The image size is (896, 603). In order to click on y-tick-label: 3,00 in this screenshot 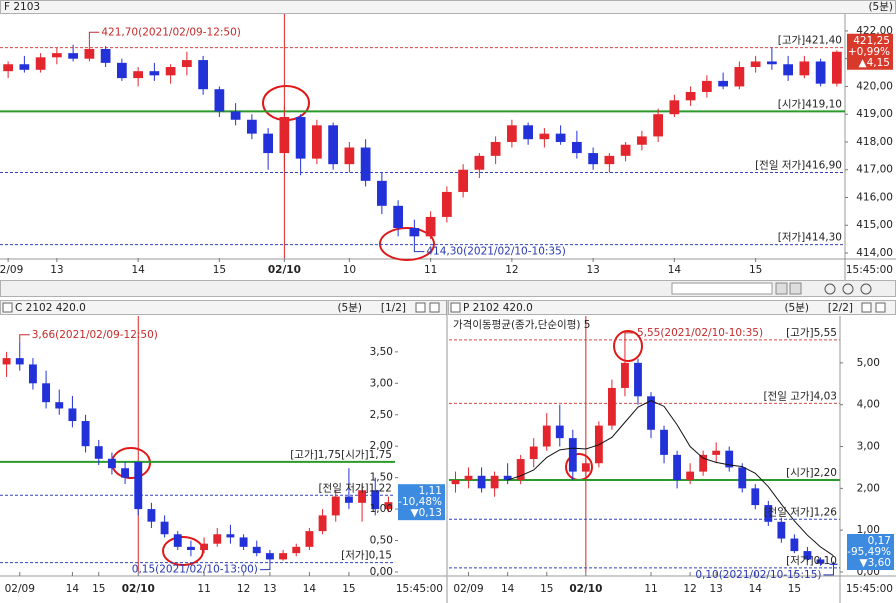, I will do `click(868, 447)`.